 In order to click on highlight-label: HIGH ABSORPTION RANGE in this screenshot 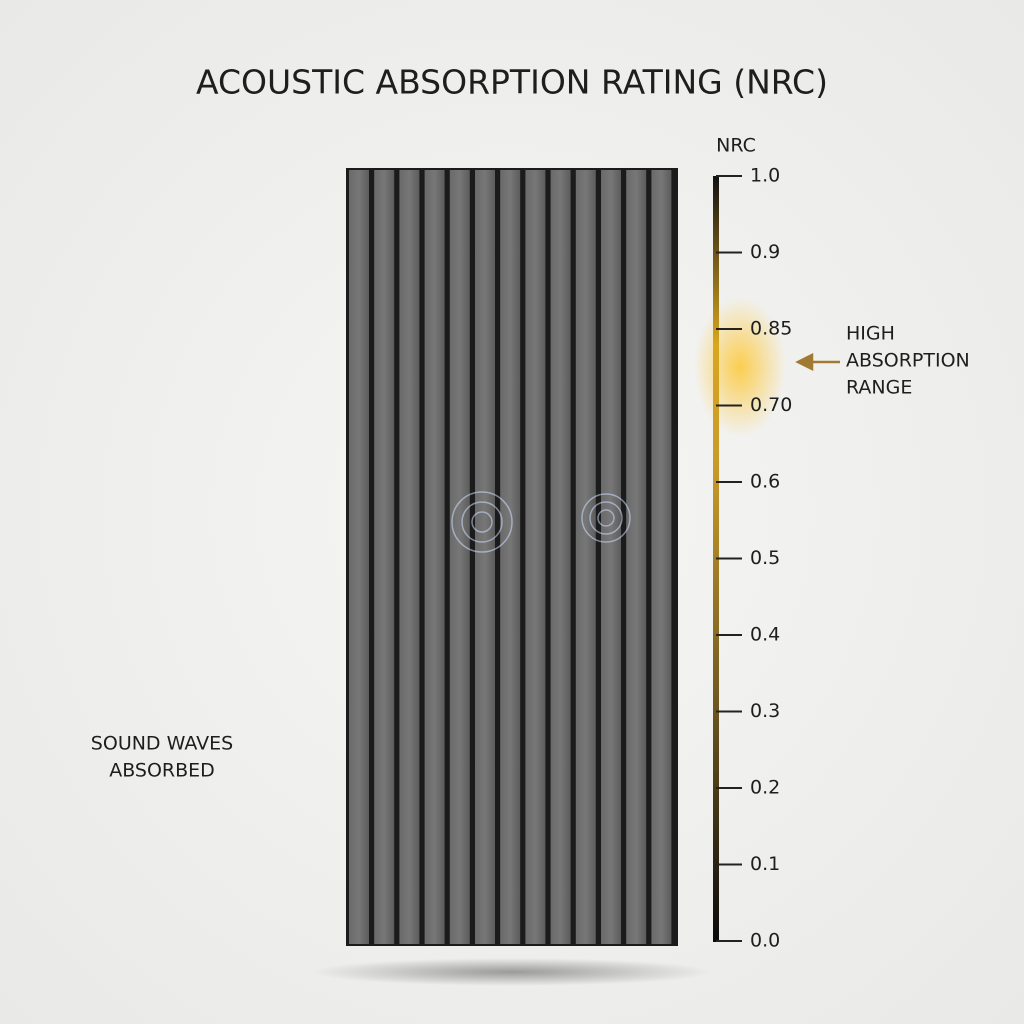, I will do `click(908, 361)`.